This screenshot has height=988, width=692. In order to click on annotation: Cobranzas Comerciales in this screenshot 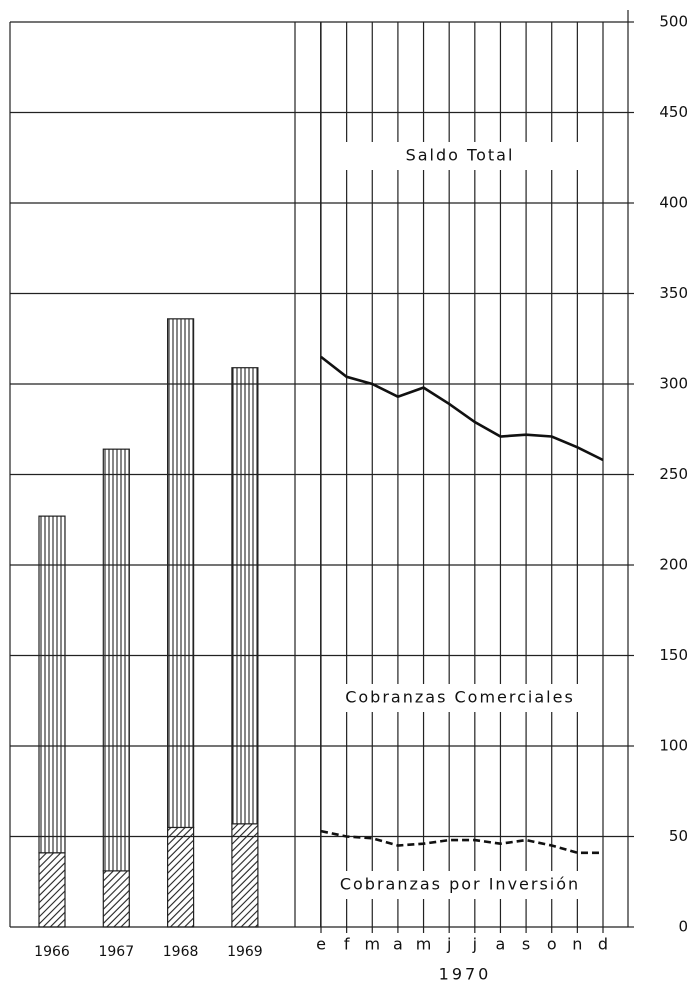, I will do `click(460, 697)`.